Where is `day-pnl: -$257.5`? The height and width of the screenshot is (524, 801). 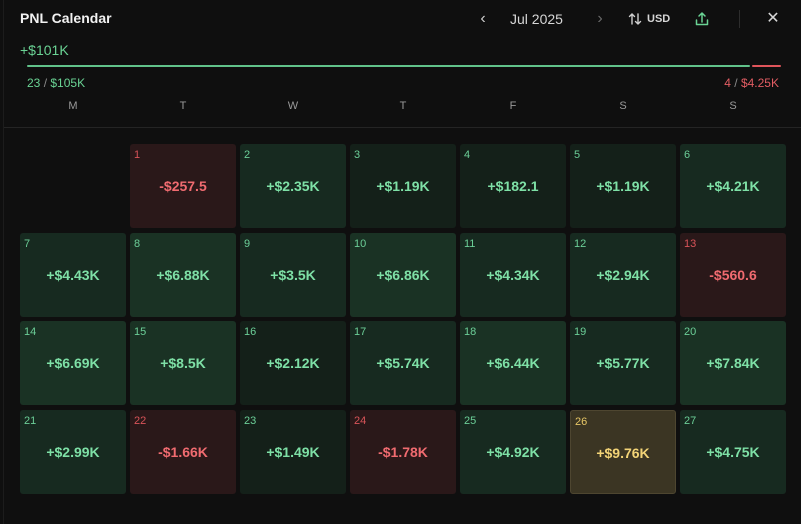 day-pnl: -$257.5 is located at coordinates (183, 186).